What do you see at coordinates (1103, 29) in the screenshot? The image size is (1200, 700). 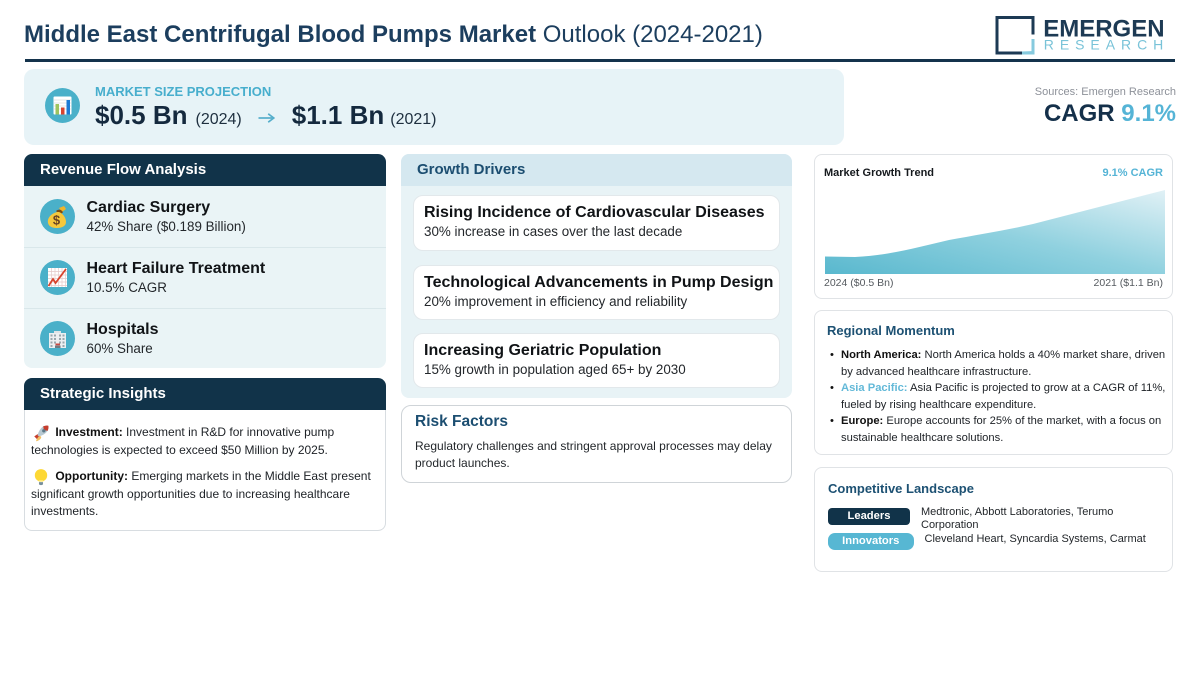 I see `svg-text: EMERGEN` at bounding box center [1103, 29].